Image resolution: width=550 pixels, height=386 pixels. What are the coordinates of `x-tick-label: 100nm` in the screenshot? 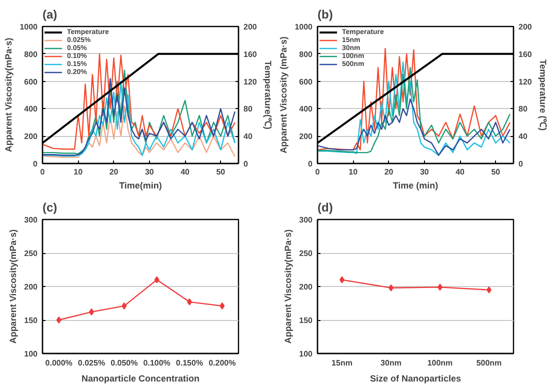 It's located at (440, 363).